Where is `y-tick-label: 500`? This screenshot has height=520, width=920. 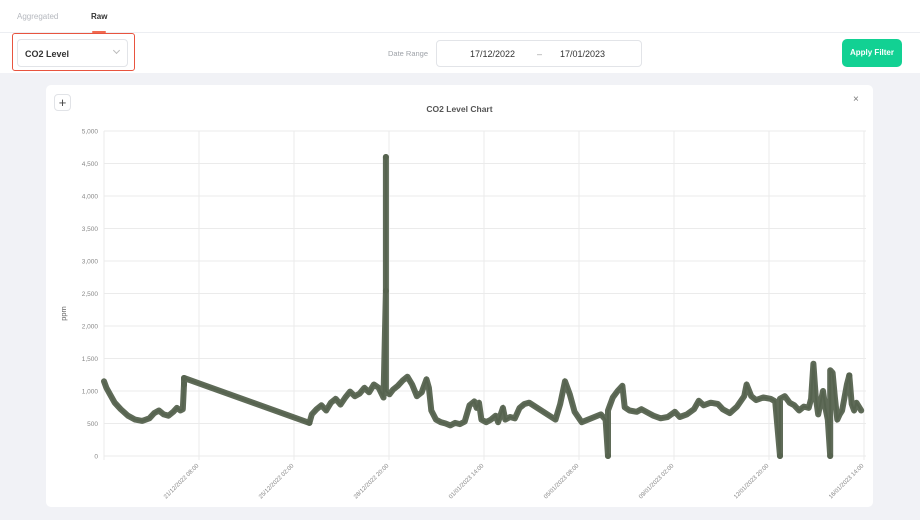 y-tick-label: 500 is located at coordinates (92, 424).